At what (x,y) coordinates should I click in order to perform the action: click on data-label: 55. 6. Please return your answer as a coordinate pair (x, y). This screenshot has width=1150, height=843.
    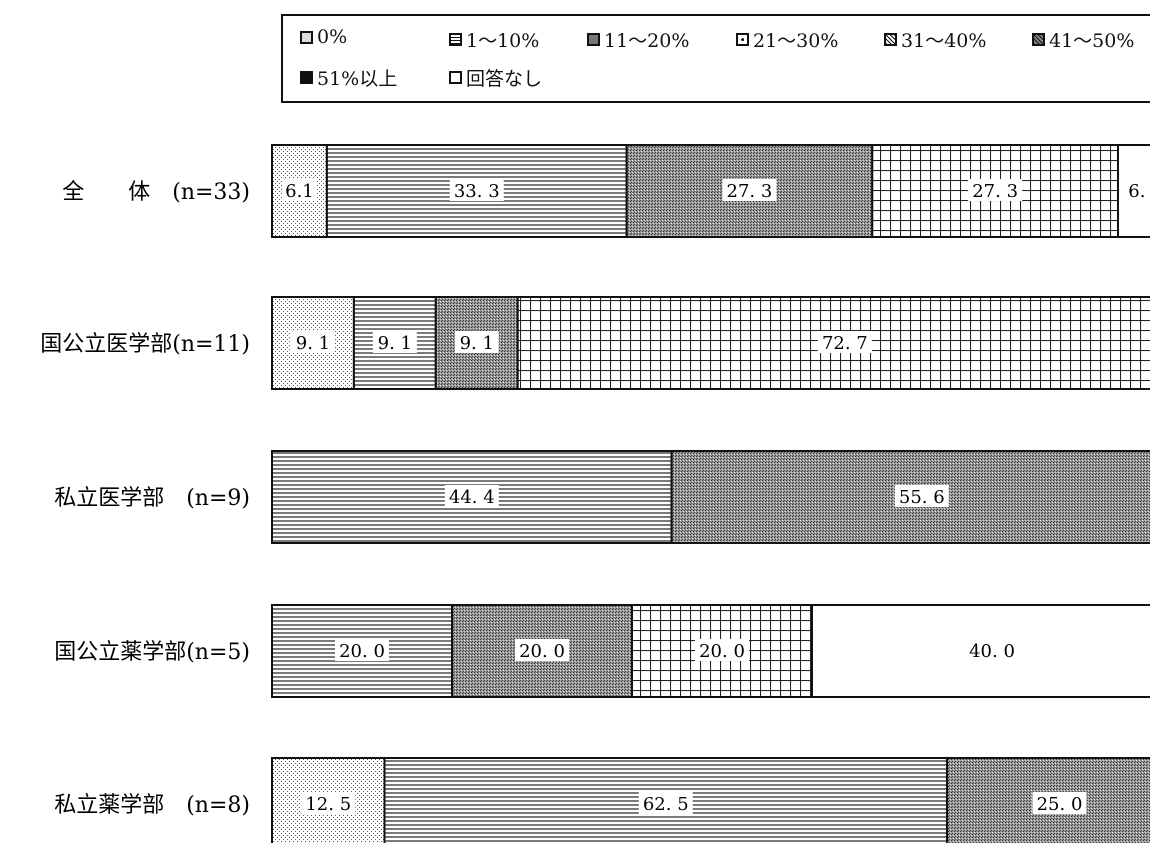
    Looking at the image, I should click on (922, 497).